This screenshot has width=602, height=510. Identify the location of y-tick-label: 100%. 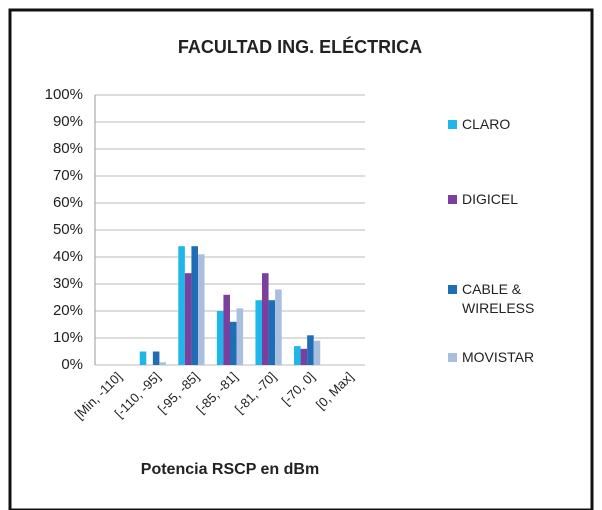
(64, 94).